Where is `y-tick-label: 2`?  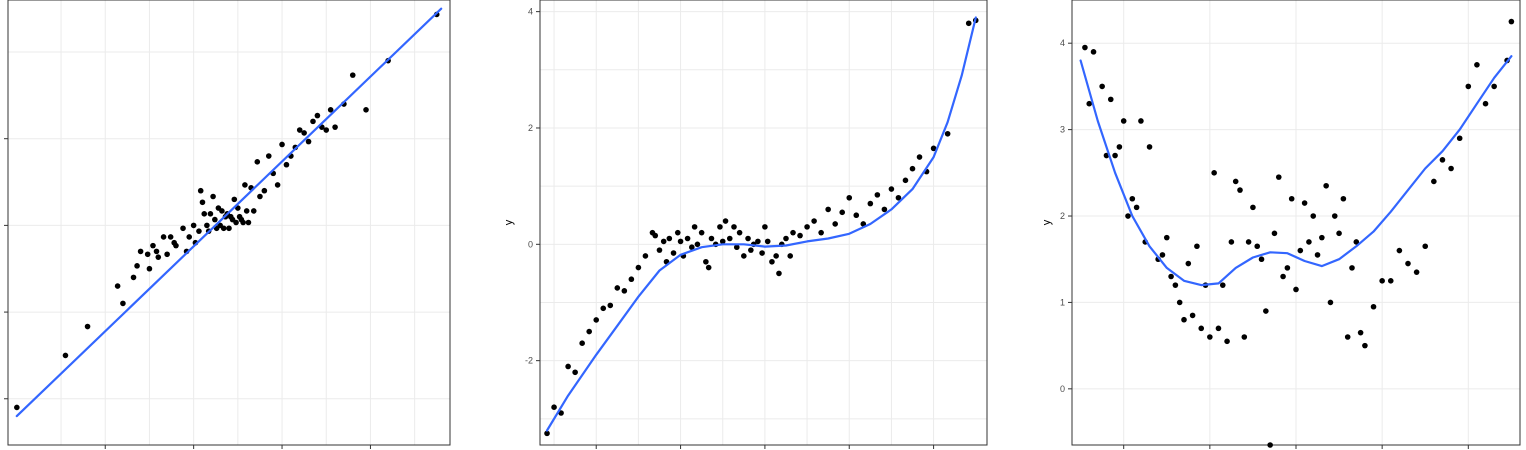
y-tick-label: 2 is located at coordinates (530, 128).